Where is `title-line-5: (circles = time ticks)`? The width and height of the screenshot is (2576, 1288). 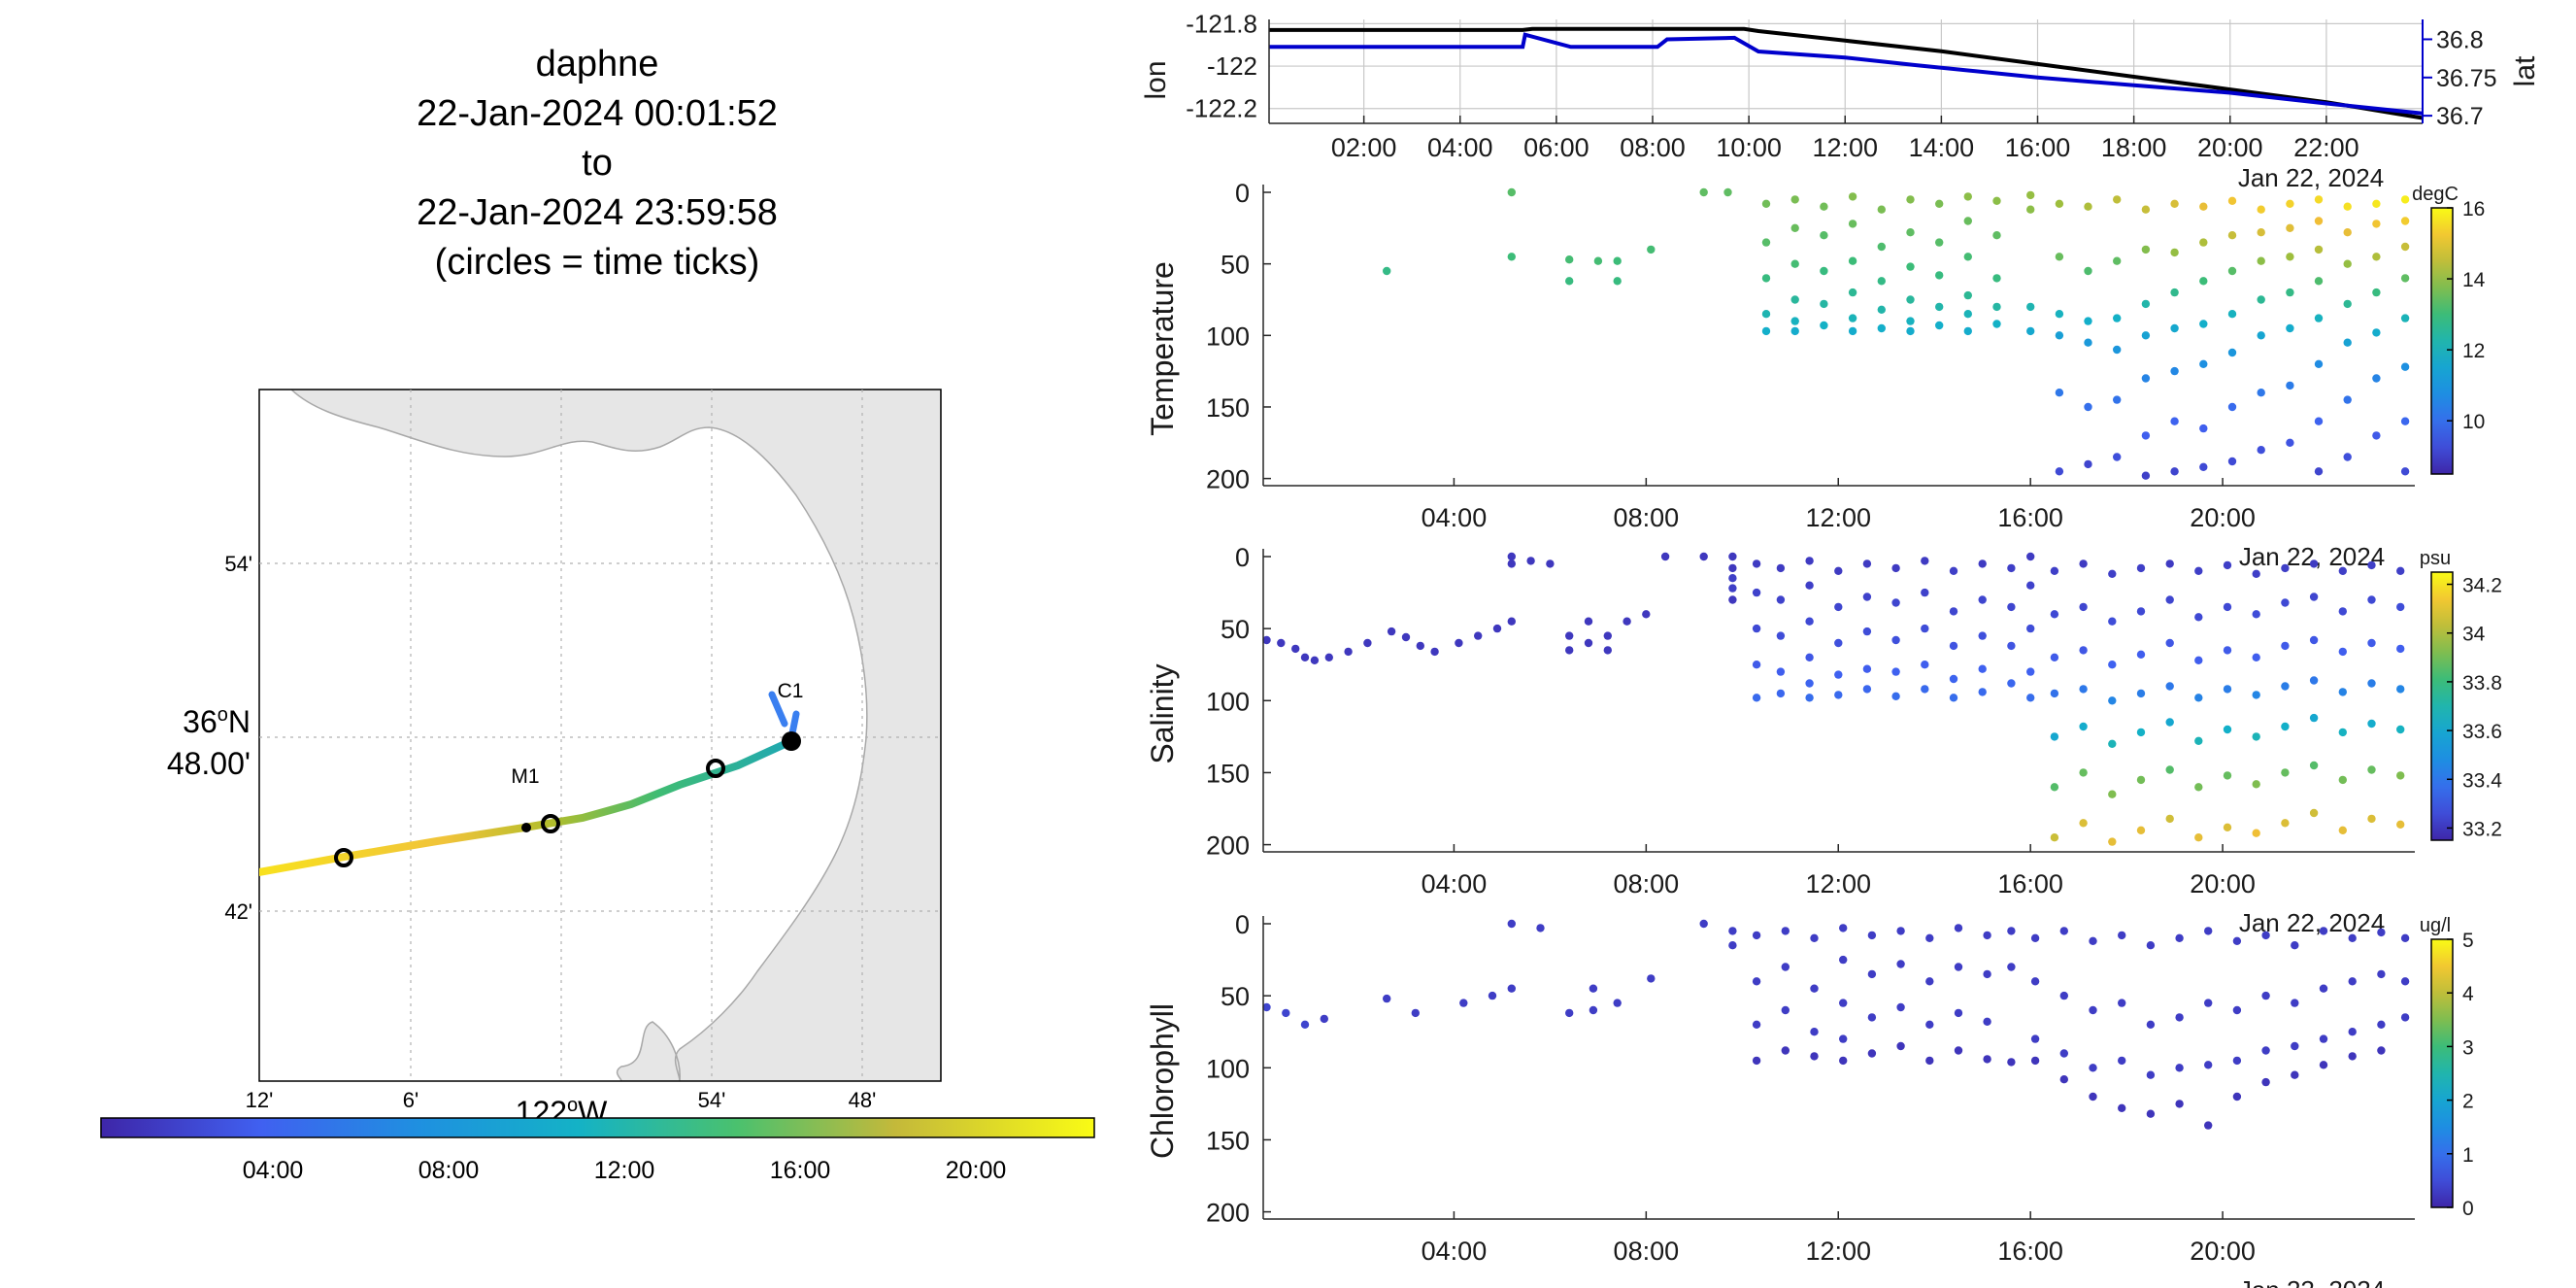
title-line-5: (circles = time ticks) is located at coordinates (597, 262).